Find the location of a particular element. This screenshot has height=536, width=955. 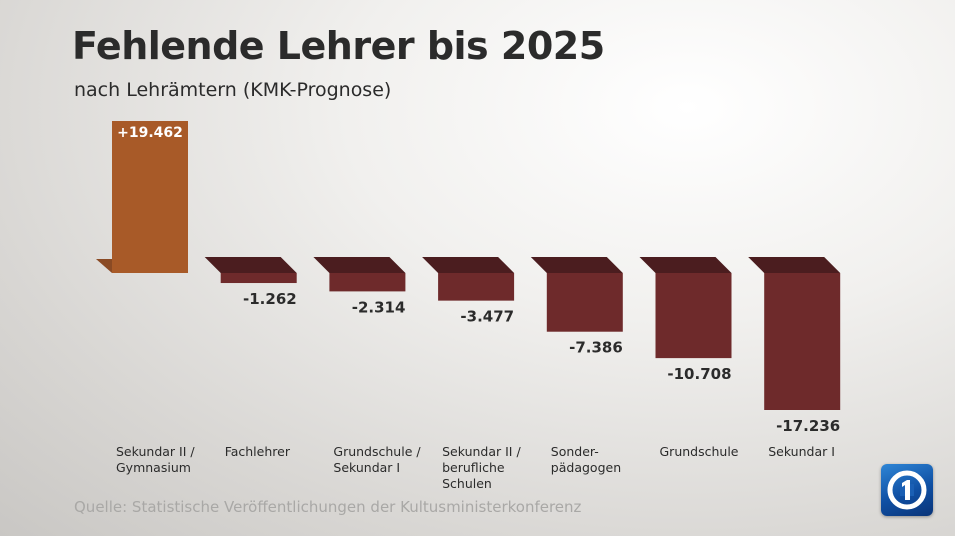

bar-value-label: -17.236 is located at coordinates (808, 426).